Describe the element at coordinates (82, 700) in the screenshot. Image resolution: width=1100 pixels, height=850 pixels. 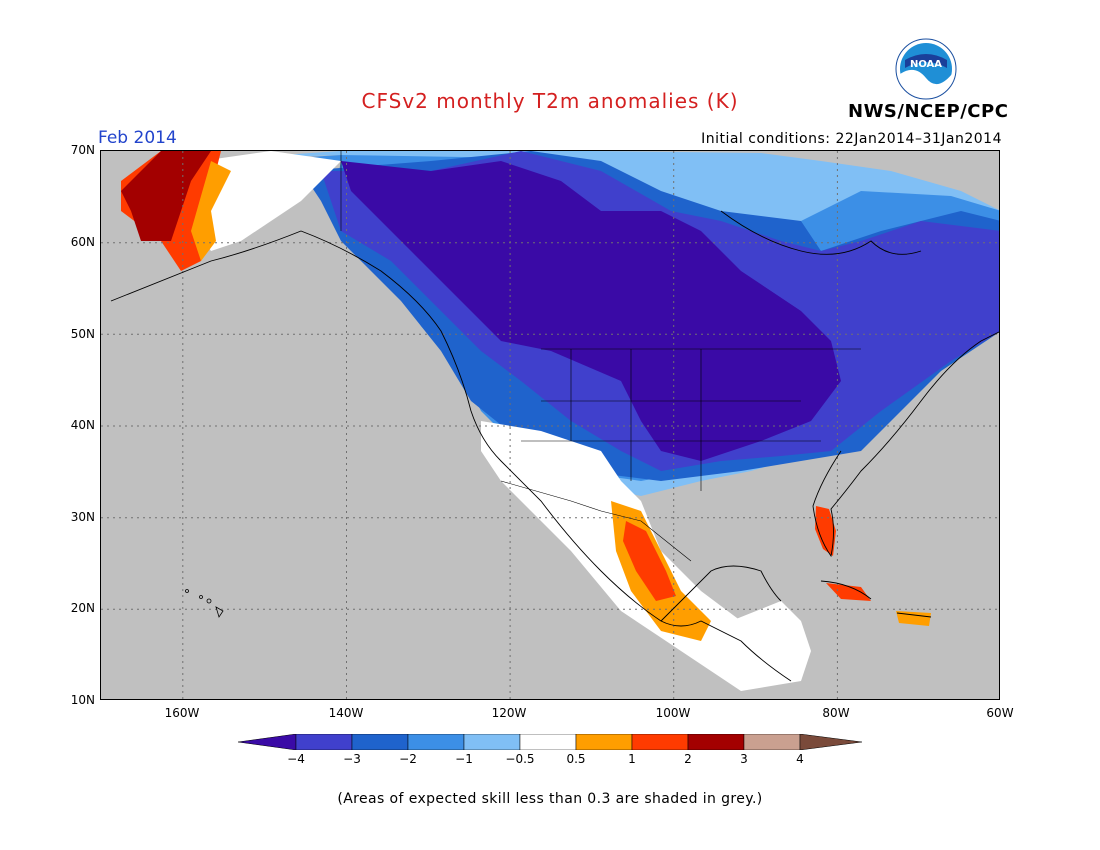
I see `lat-label-10: 10N` at that location.